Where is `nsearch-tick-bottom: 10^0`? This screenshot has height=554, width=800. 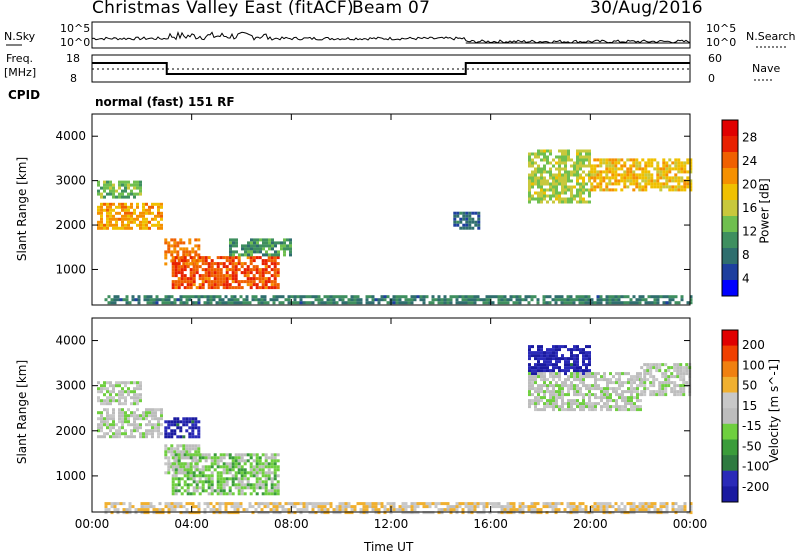
nsearch-tick-bottom: 10^0 is located at coordinates (721, 42).